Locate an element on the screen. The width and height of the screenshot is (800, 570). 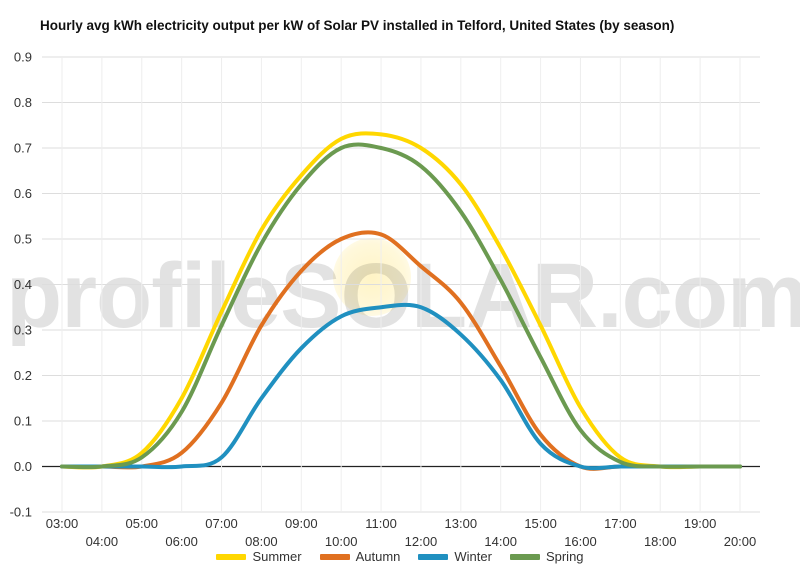
legend-item-winter: Winter is located at coordinates (455, 556).